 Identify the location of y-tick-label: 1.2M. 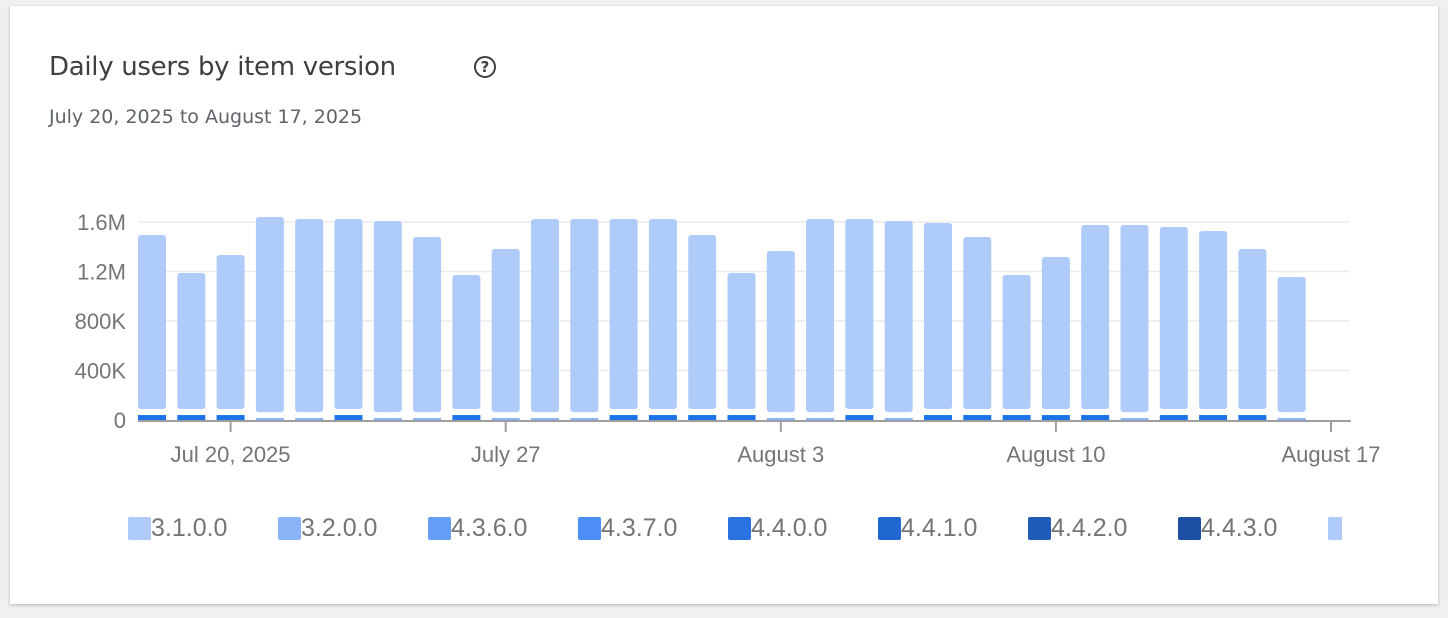
(101, 272).